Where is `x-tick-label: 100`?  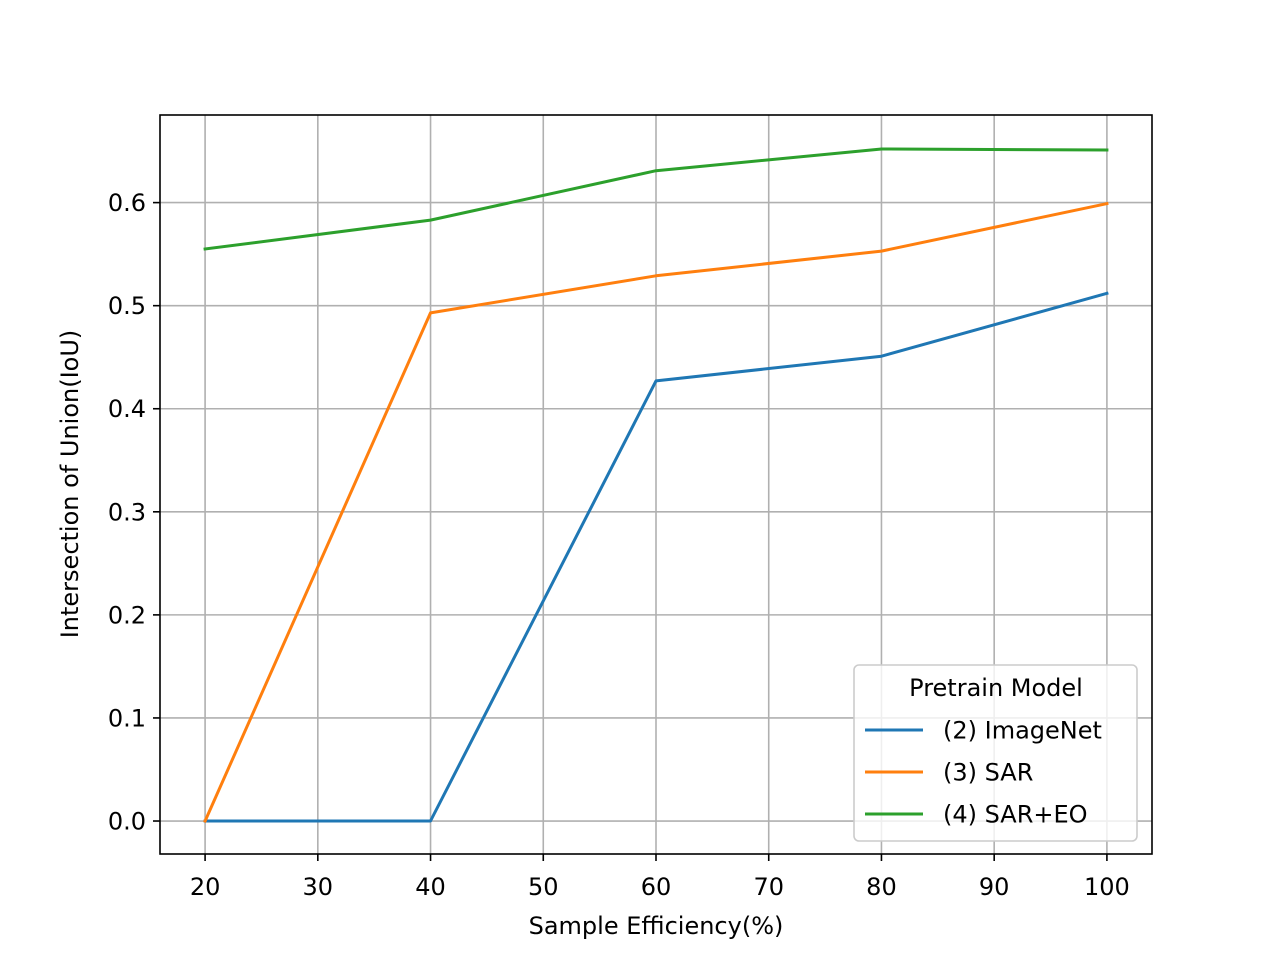
x-tick-label: 100 is located at coordinates (1107, 887).